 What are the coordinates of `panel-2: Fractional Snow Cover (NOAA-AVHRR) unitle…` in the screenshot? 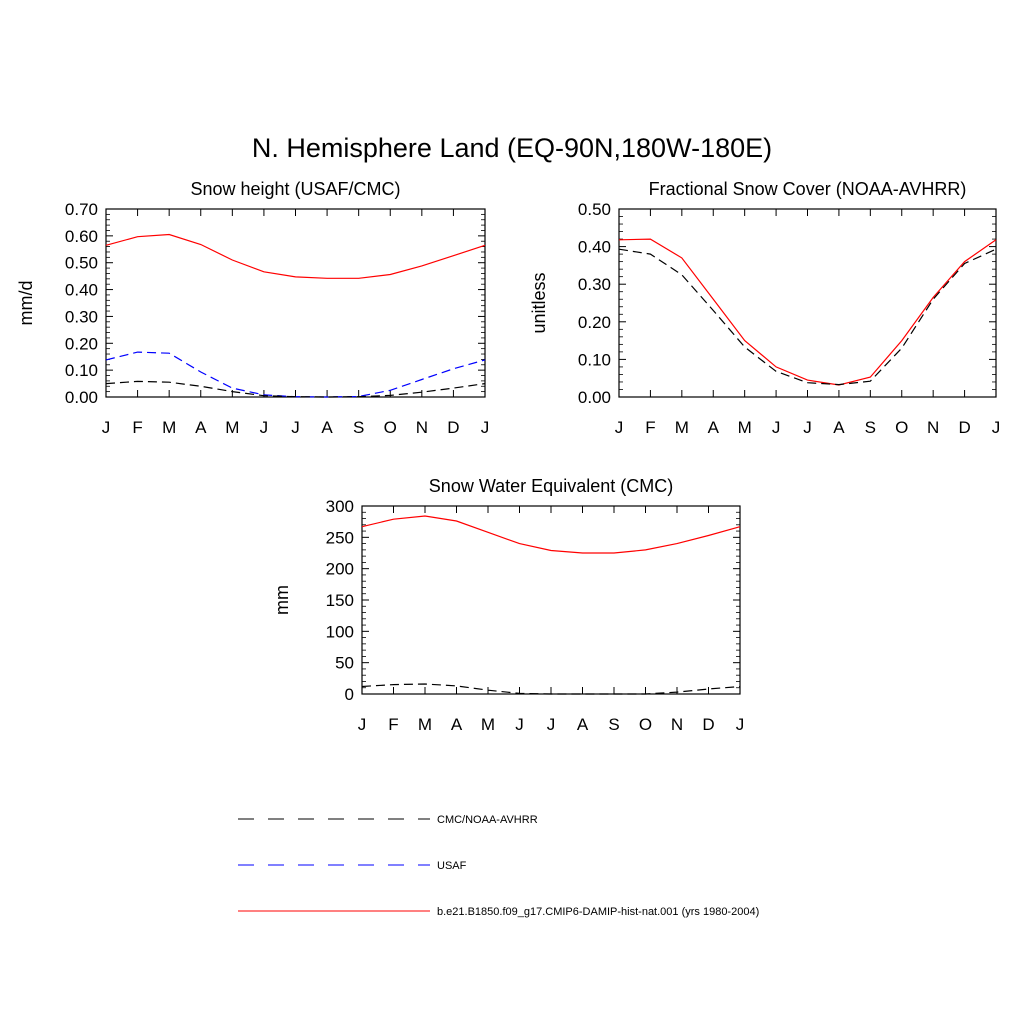 It's located at (764, 308).